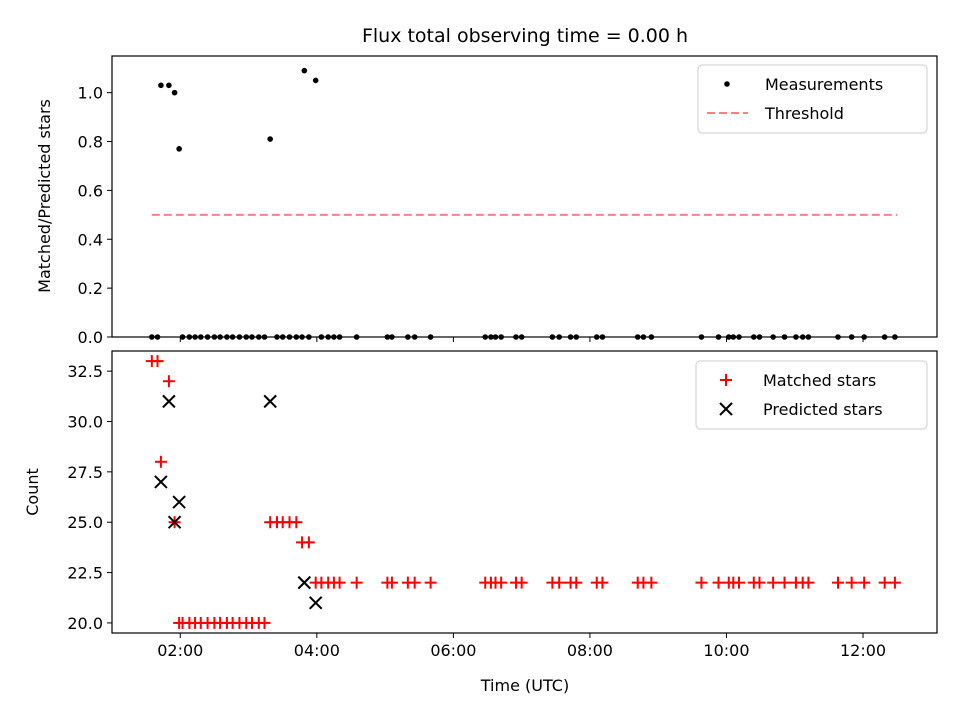 The width and height of the screenshot is (960, 720). Describe the element at coordinates (863, 650) in the screenshot. I see `x-tick-label: 12:00` at that location.